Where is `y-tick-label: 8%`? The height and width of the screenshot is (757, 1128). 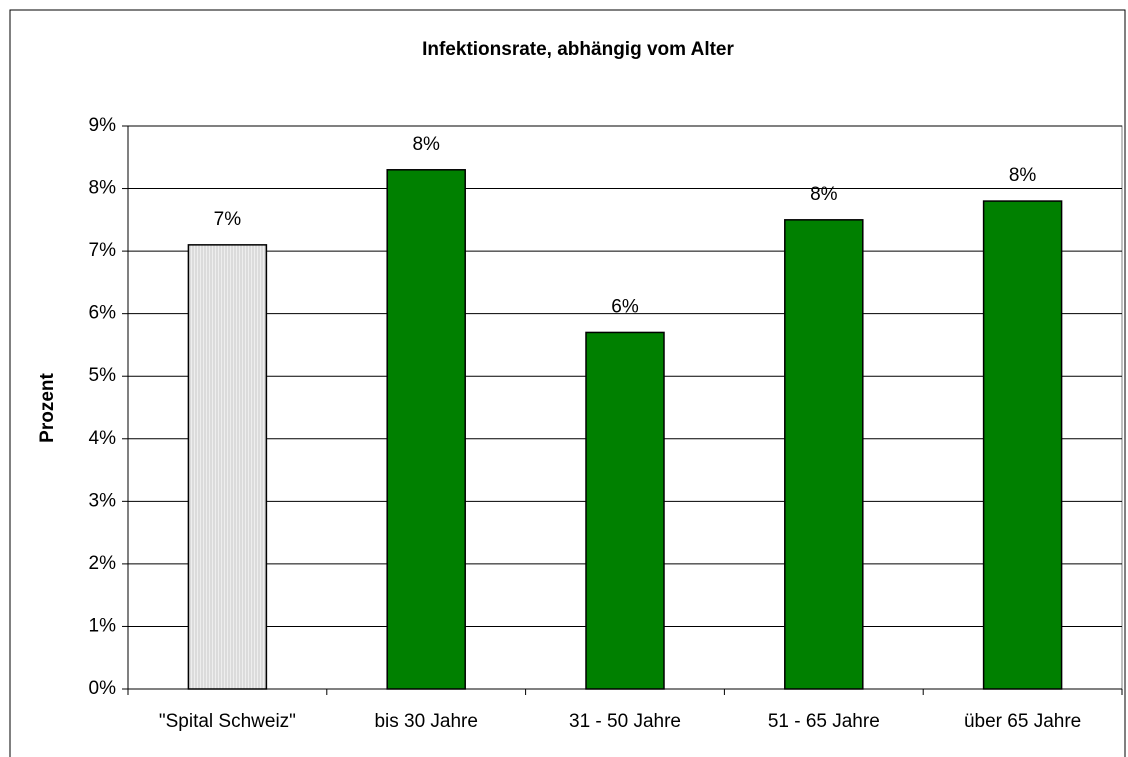 y-tick-label: 8% is located at coordinates (103, 188).